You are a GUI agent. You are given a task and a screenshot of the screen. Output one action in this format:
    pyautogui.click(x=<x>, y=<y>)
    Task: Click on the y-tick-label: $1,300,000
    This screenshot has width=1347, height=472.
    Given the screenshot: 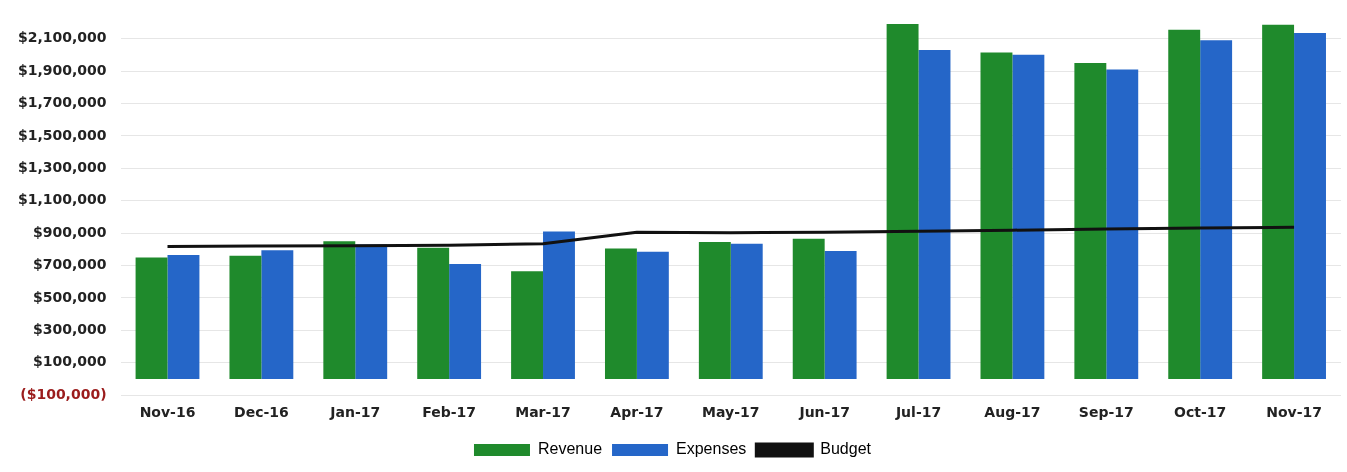 What is the action you would take?
    pyautogui.click(x=62, y=166)
    